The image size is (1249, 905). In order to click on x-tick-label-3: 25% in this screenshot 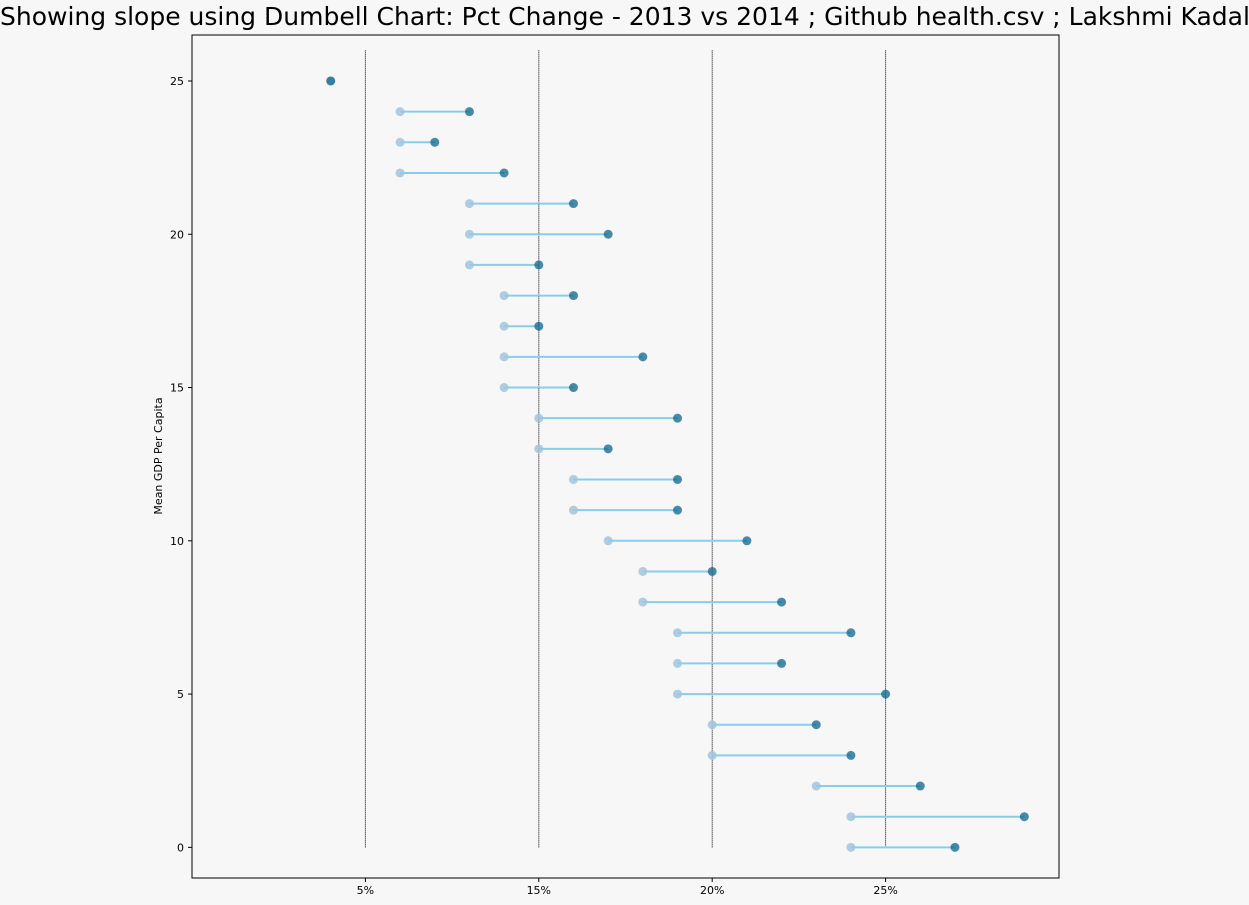, I will do `click(885, 890)`.